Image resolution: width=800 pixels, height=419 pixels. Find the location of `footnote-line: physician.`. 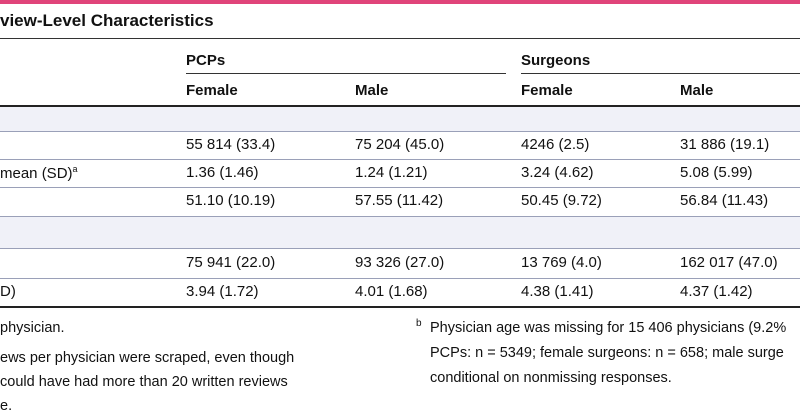

footnote-line: physician. is located at coordinates (32, 328).